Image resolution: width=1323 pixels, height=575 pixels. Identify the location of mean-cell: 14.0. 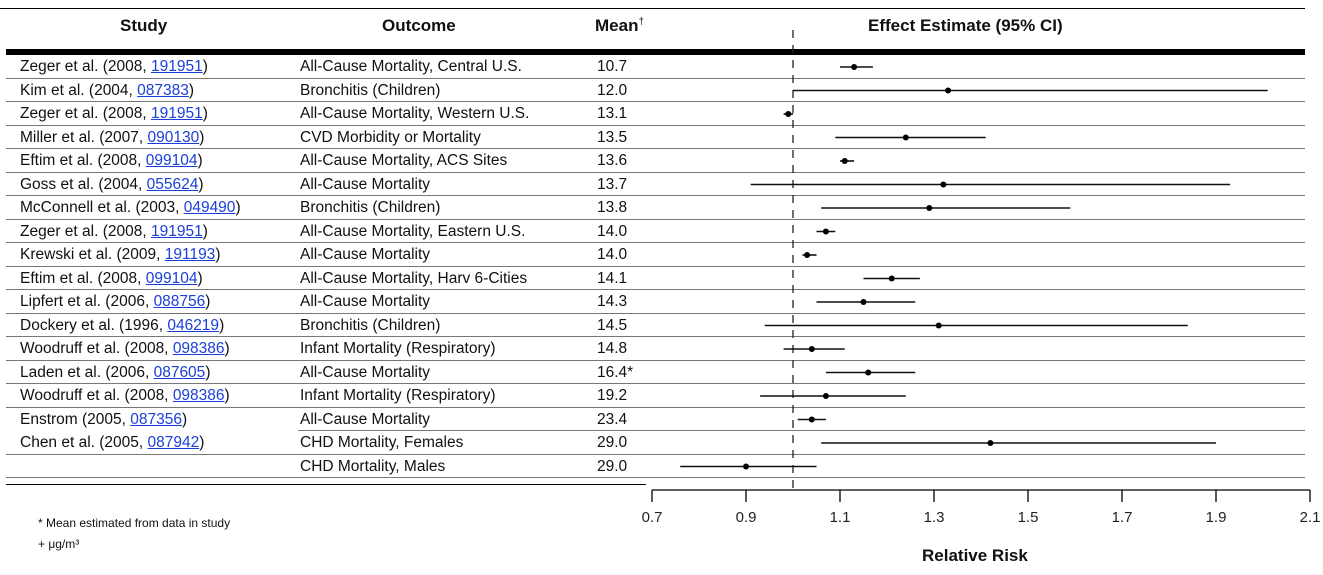
(612, 231).